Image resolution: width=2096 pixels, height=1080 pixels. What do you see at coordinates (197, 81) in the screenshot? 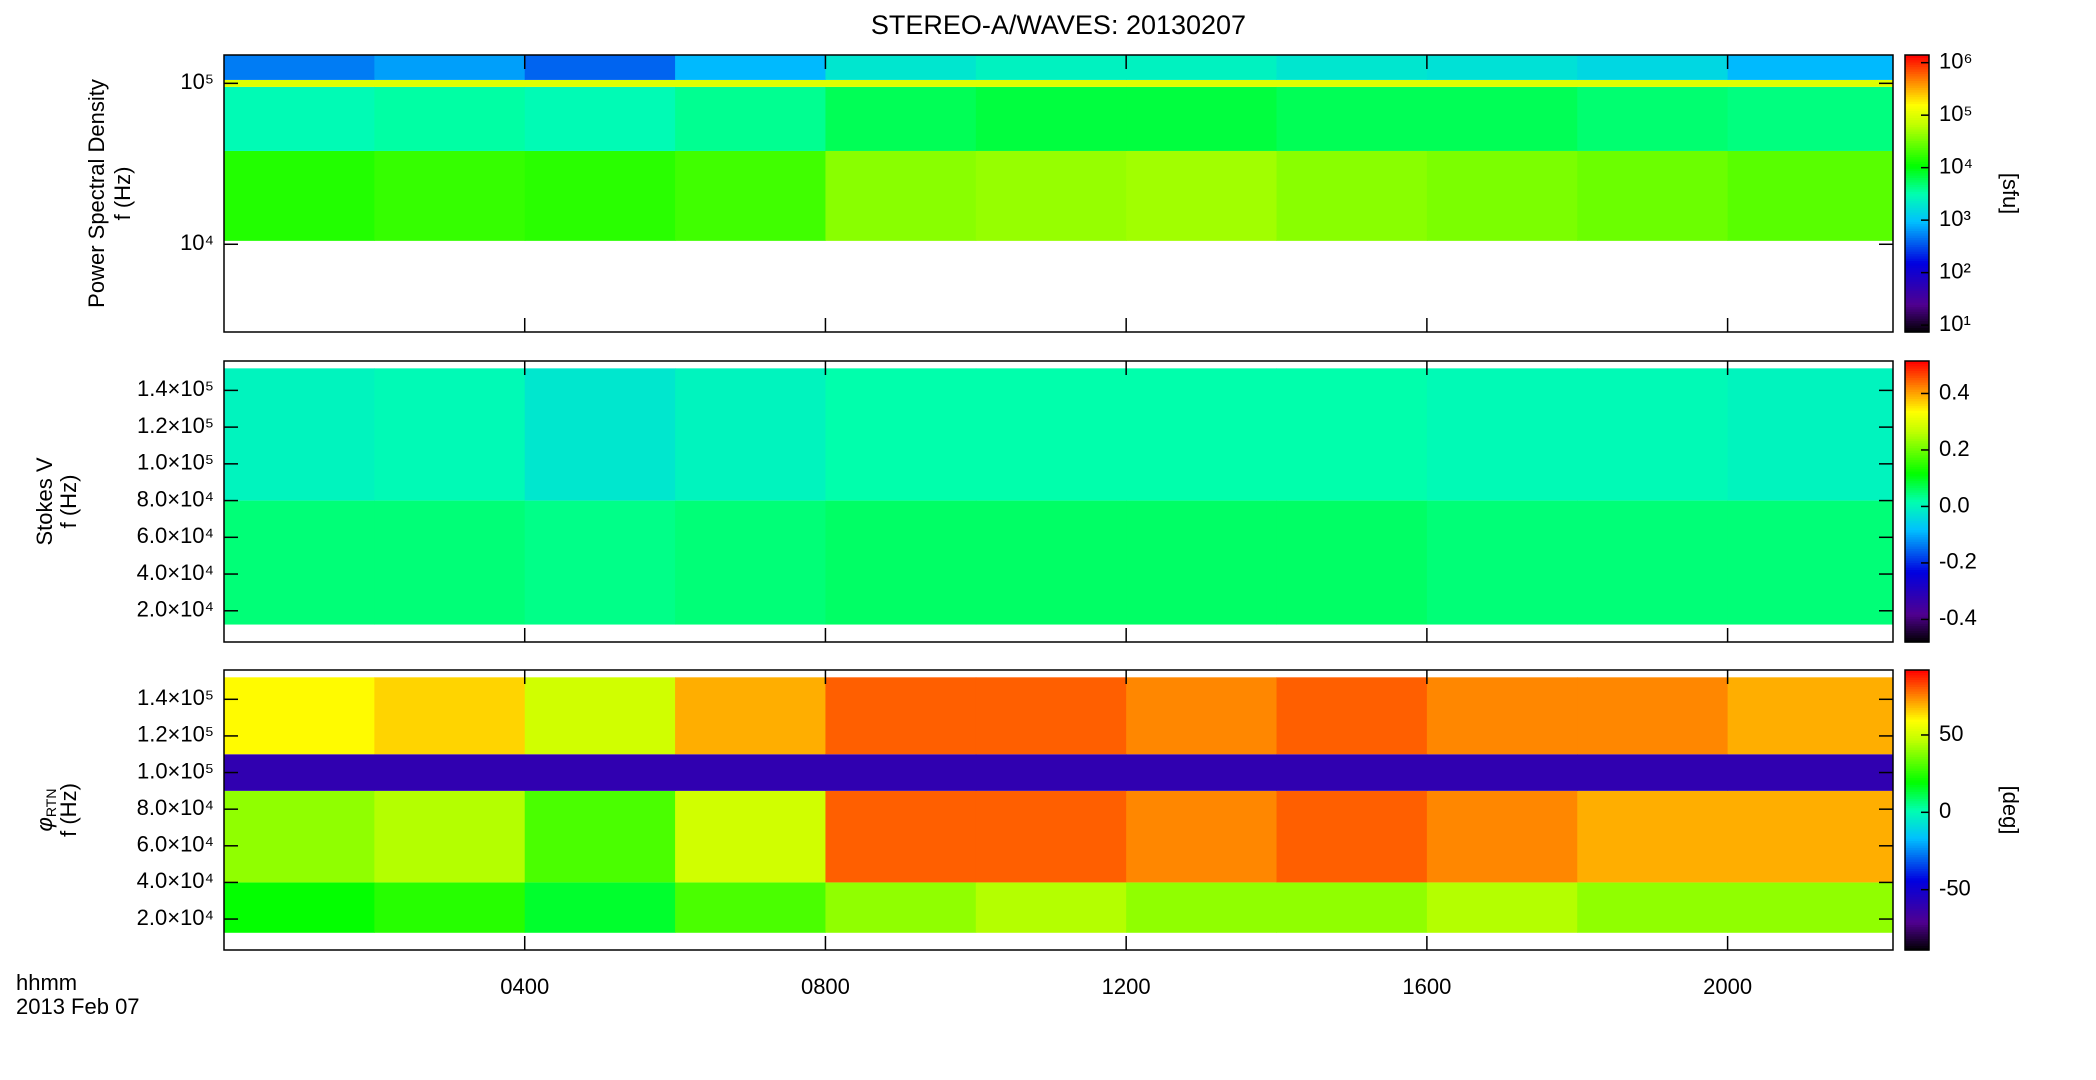
I see `y-tick-label: 10⁵` at bounding box center [197, 81].